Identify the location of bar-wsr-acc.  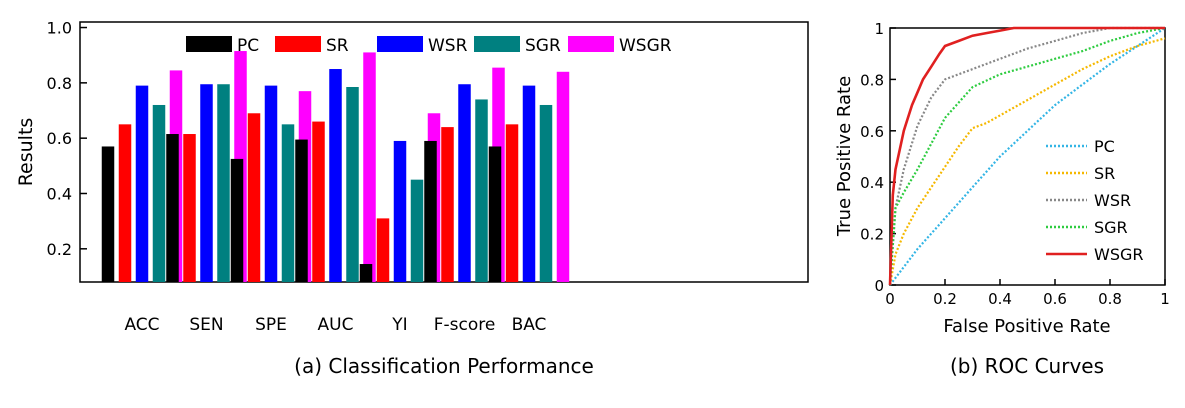
(142, 183).